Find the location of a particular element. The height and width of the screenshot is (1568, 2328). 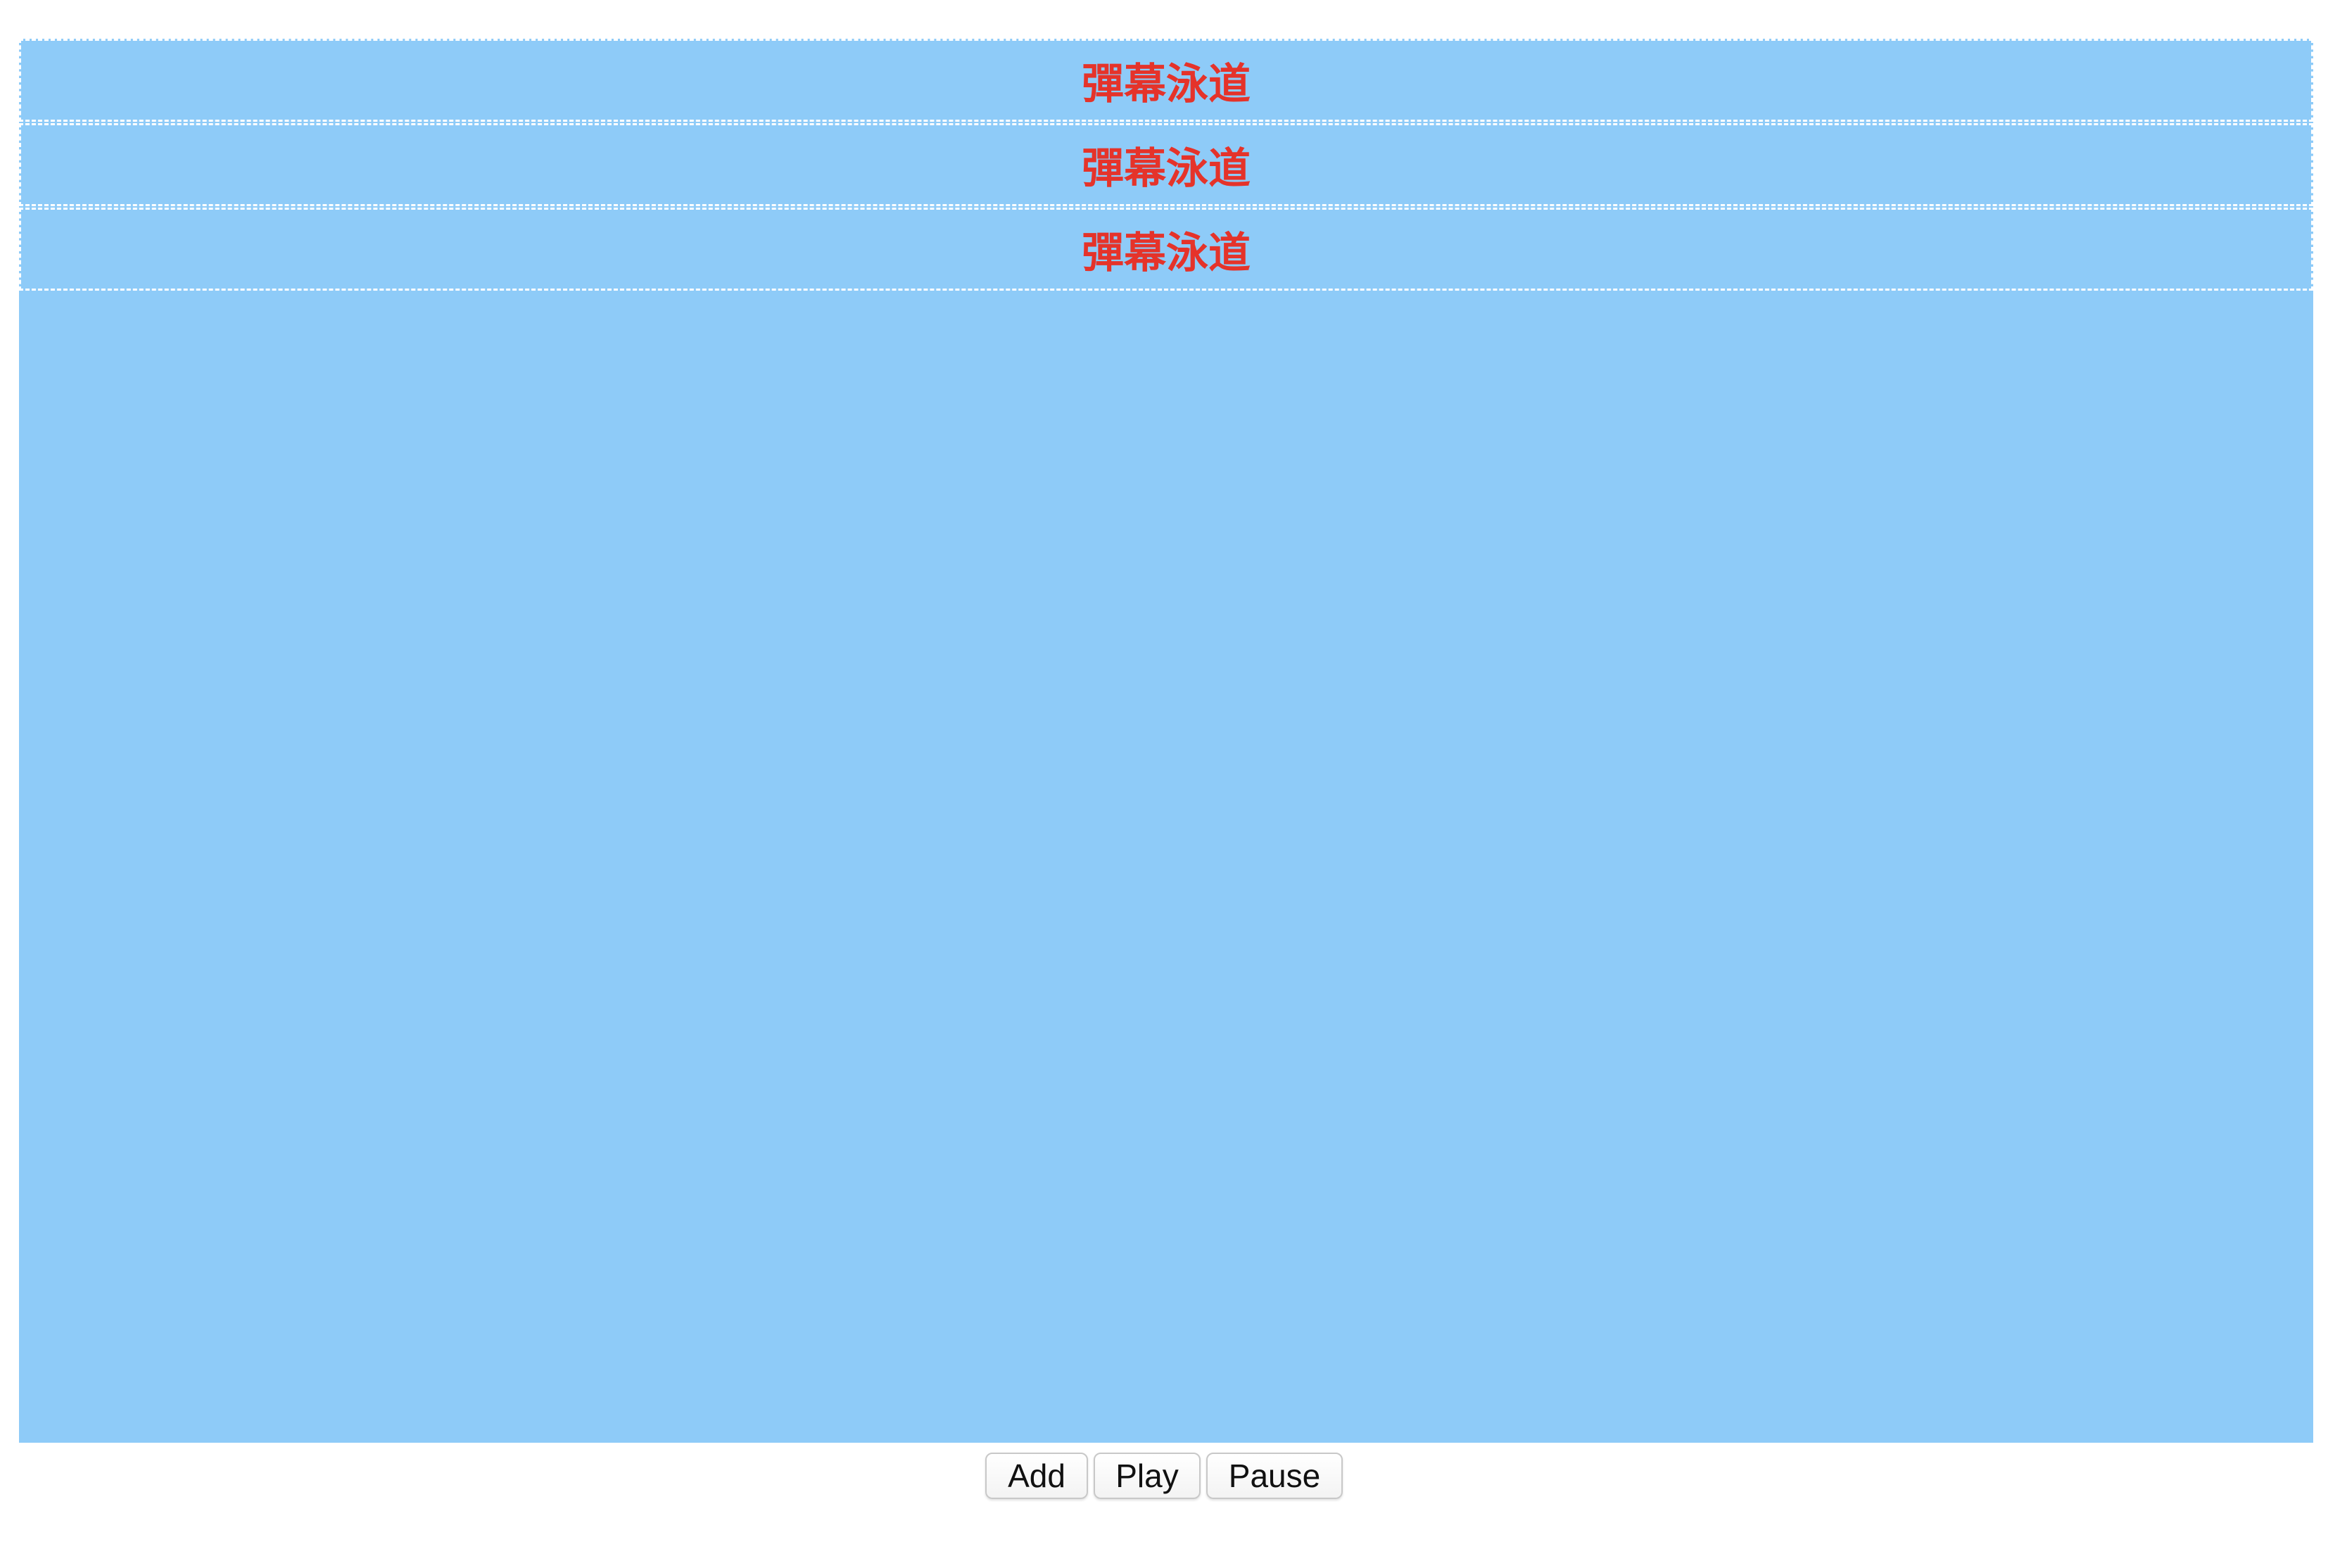

control-bar: Add Play Pause is located at coordinates (1164, 1476).